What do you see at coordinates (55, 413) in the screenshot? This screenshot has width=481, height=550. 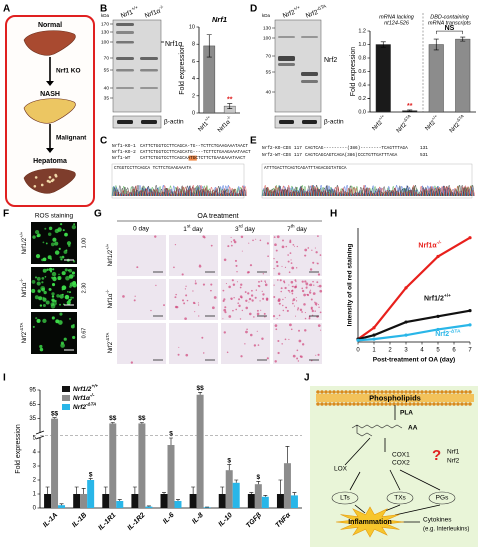 I see `annotation: $$` at bounding box center [55, 413].